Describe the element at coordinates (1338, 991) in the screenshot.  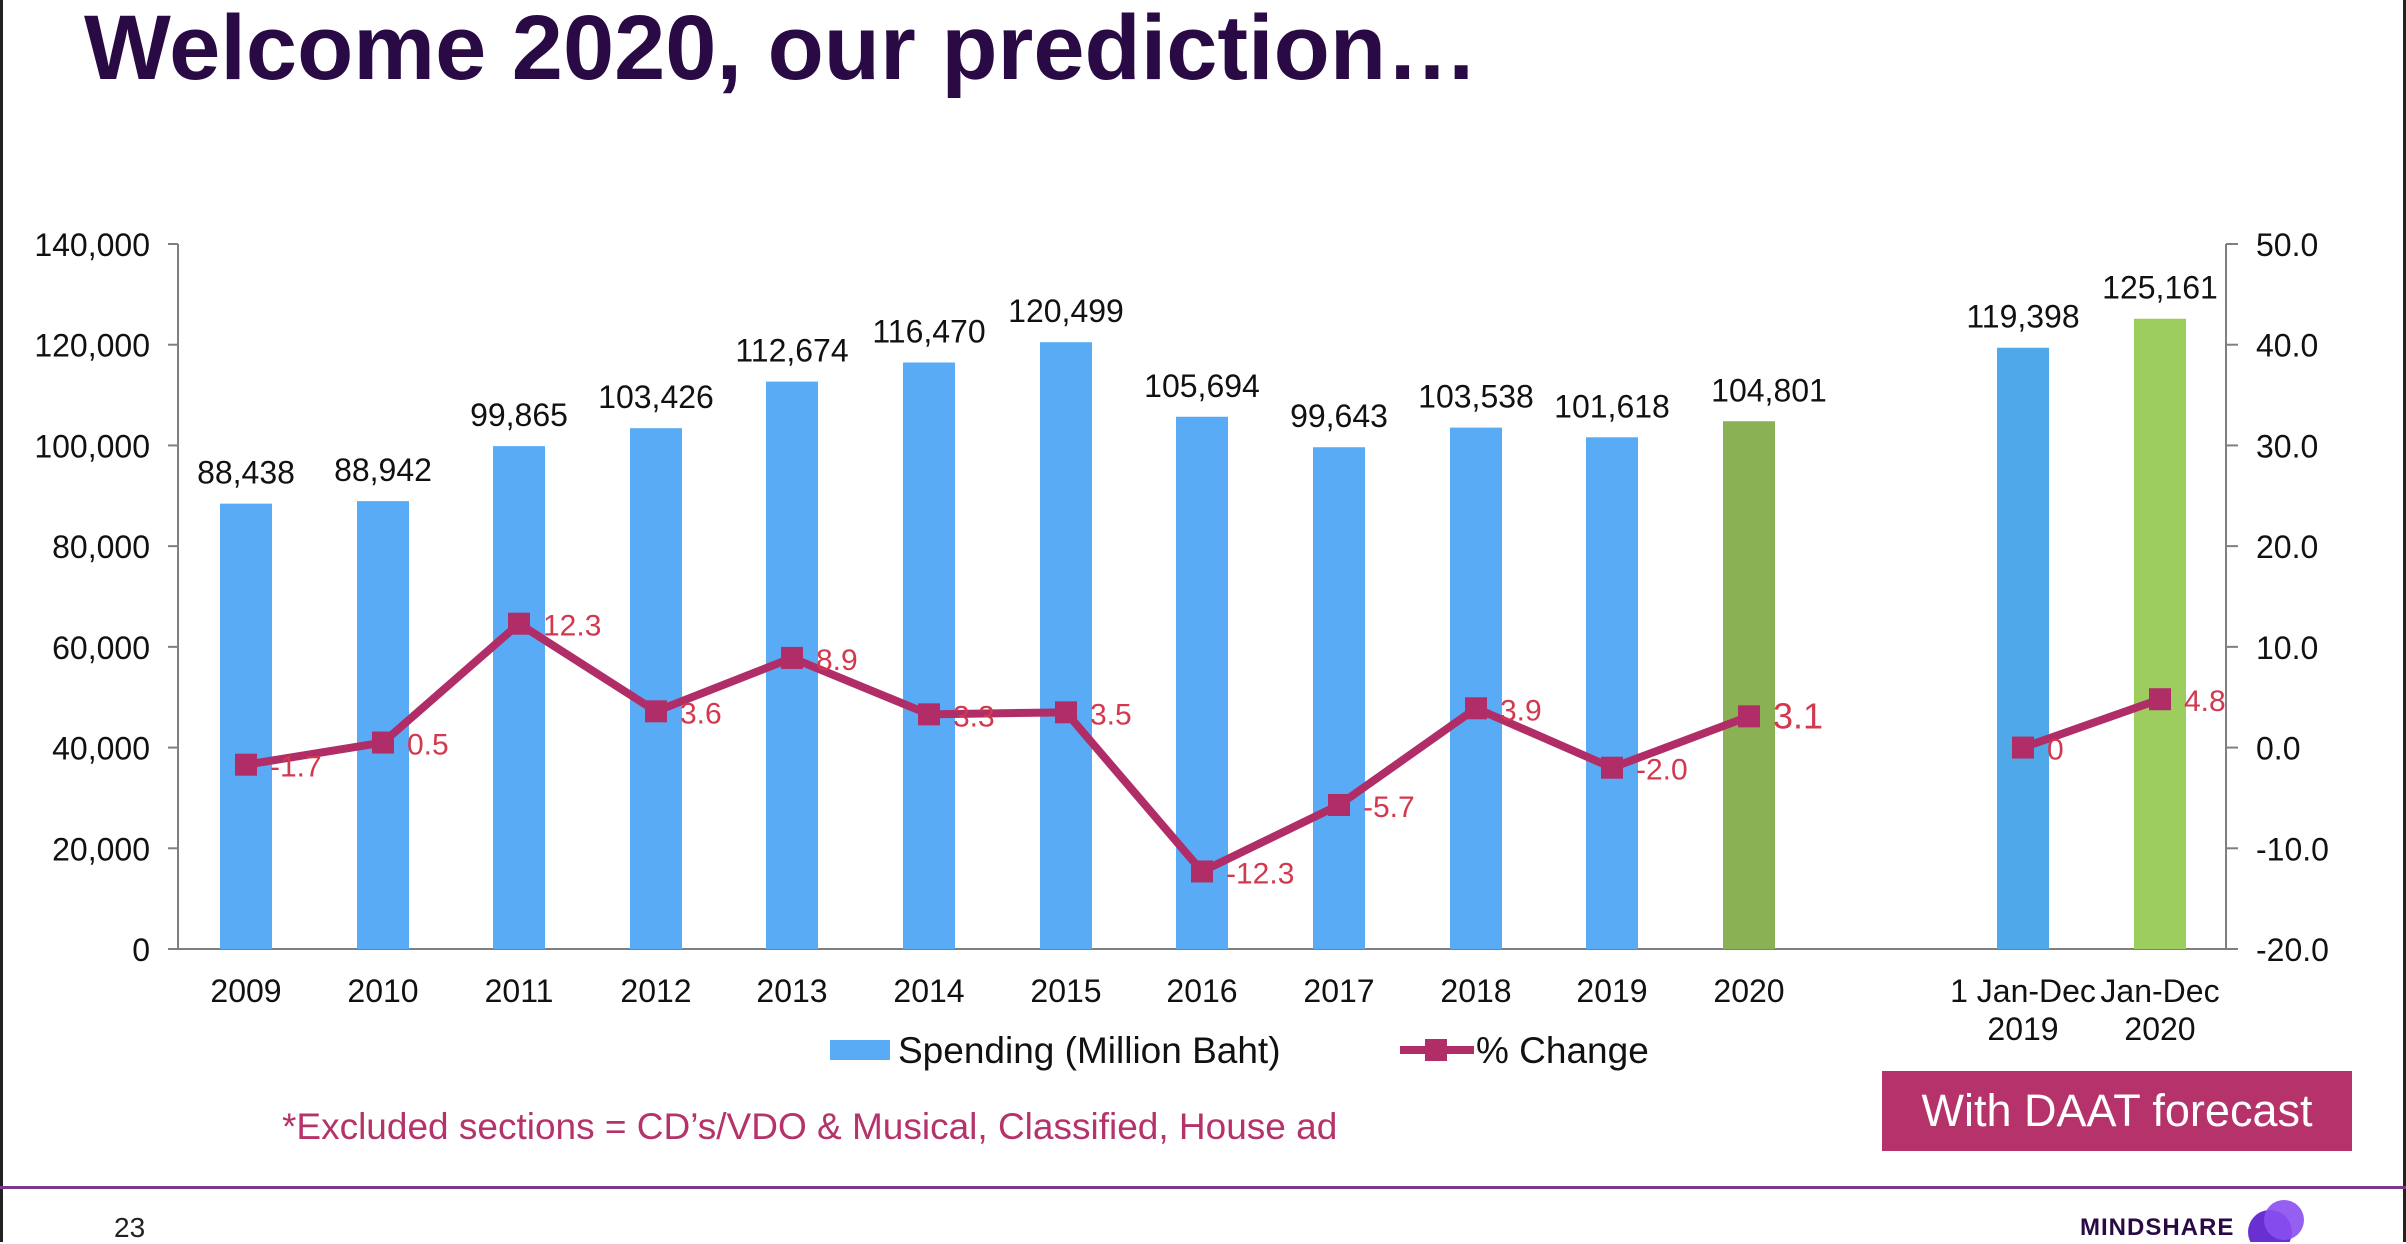
I see `x-tick-label: 2017` at that location.